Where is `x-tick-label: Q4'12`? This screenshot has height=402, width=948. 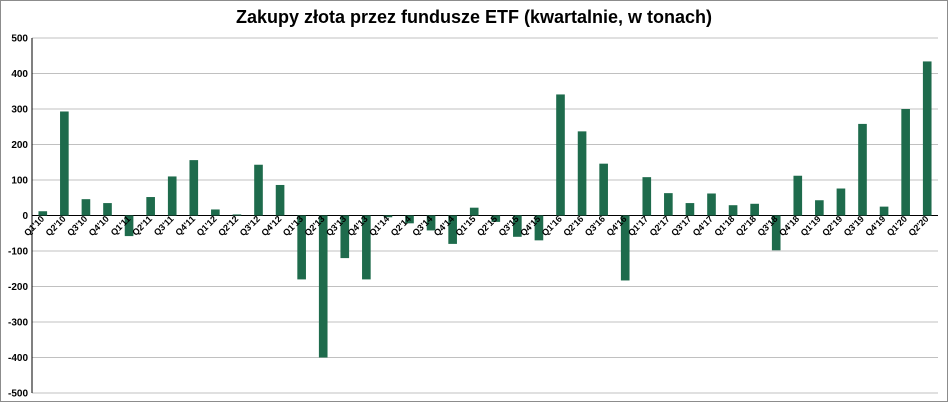 x-tick-label: Q4'12 is located at coordinates (271, 226).